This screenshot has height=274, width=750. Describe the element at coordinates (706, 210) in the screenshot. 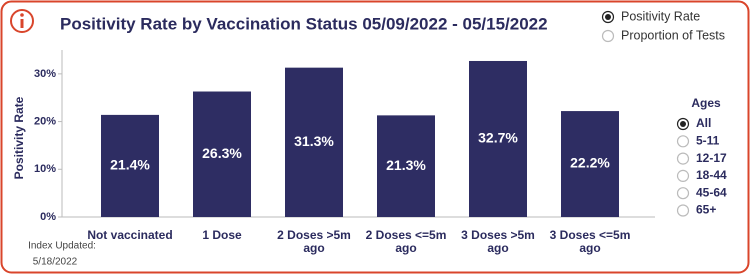

I see `age-option: 65+` at that location.